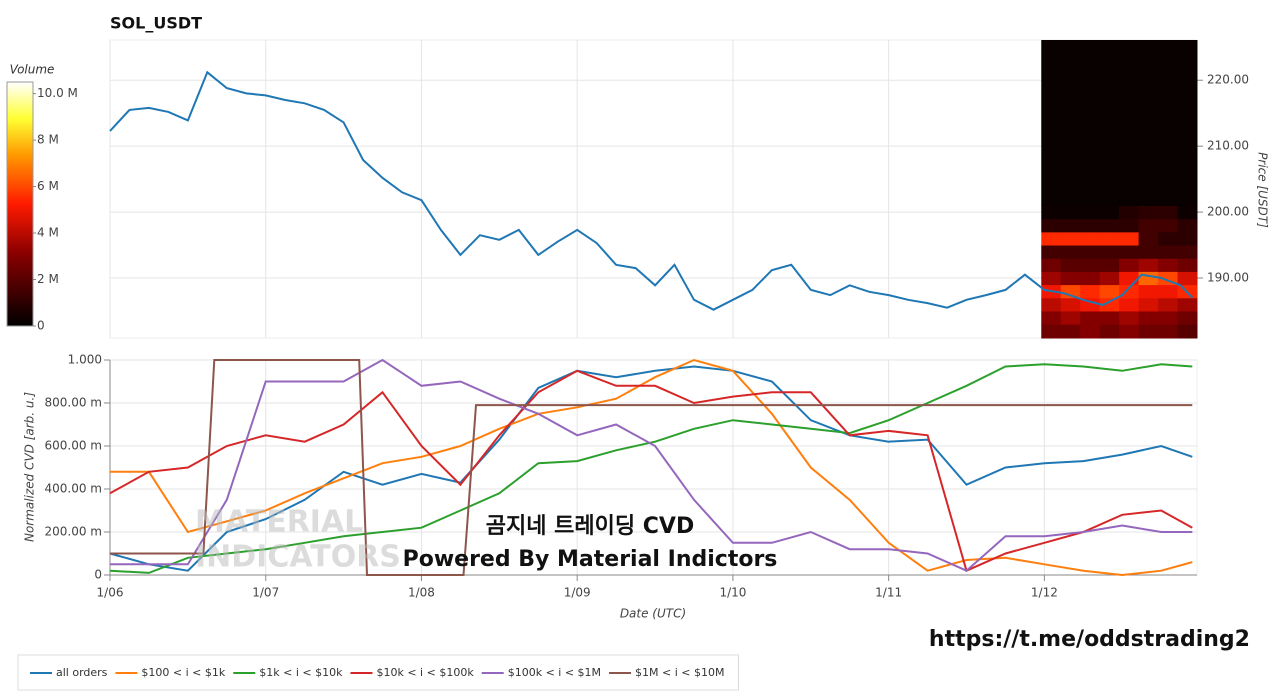  I want to click on colorbar-tick-label: 2 M, so click(48, 279).